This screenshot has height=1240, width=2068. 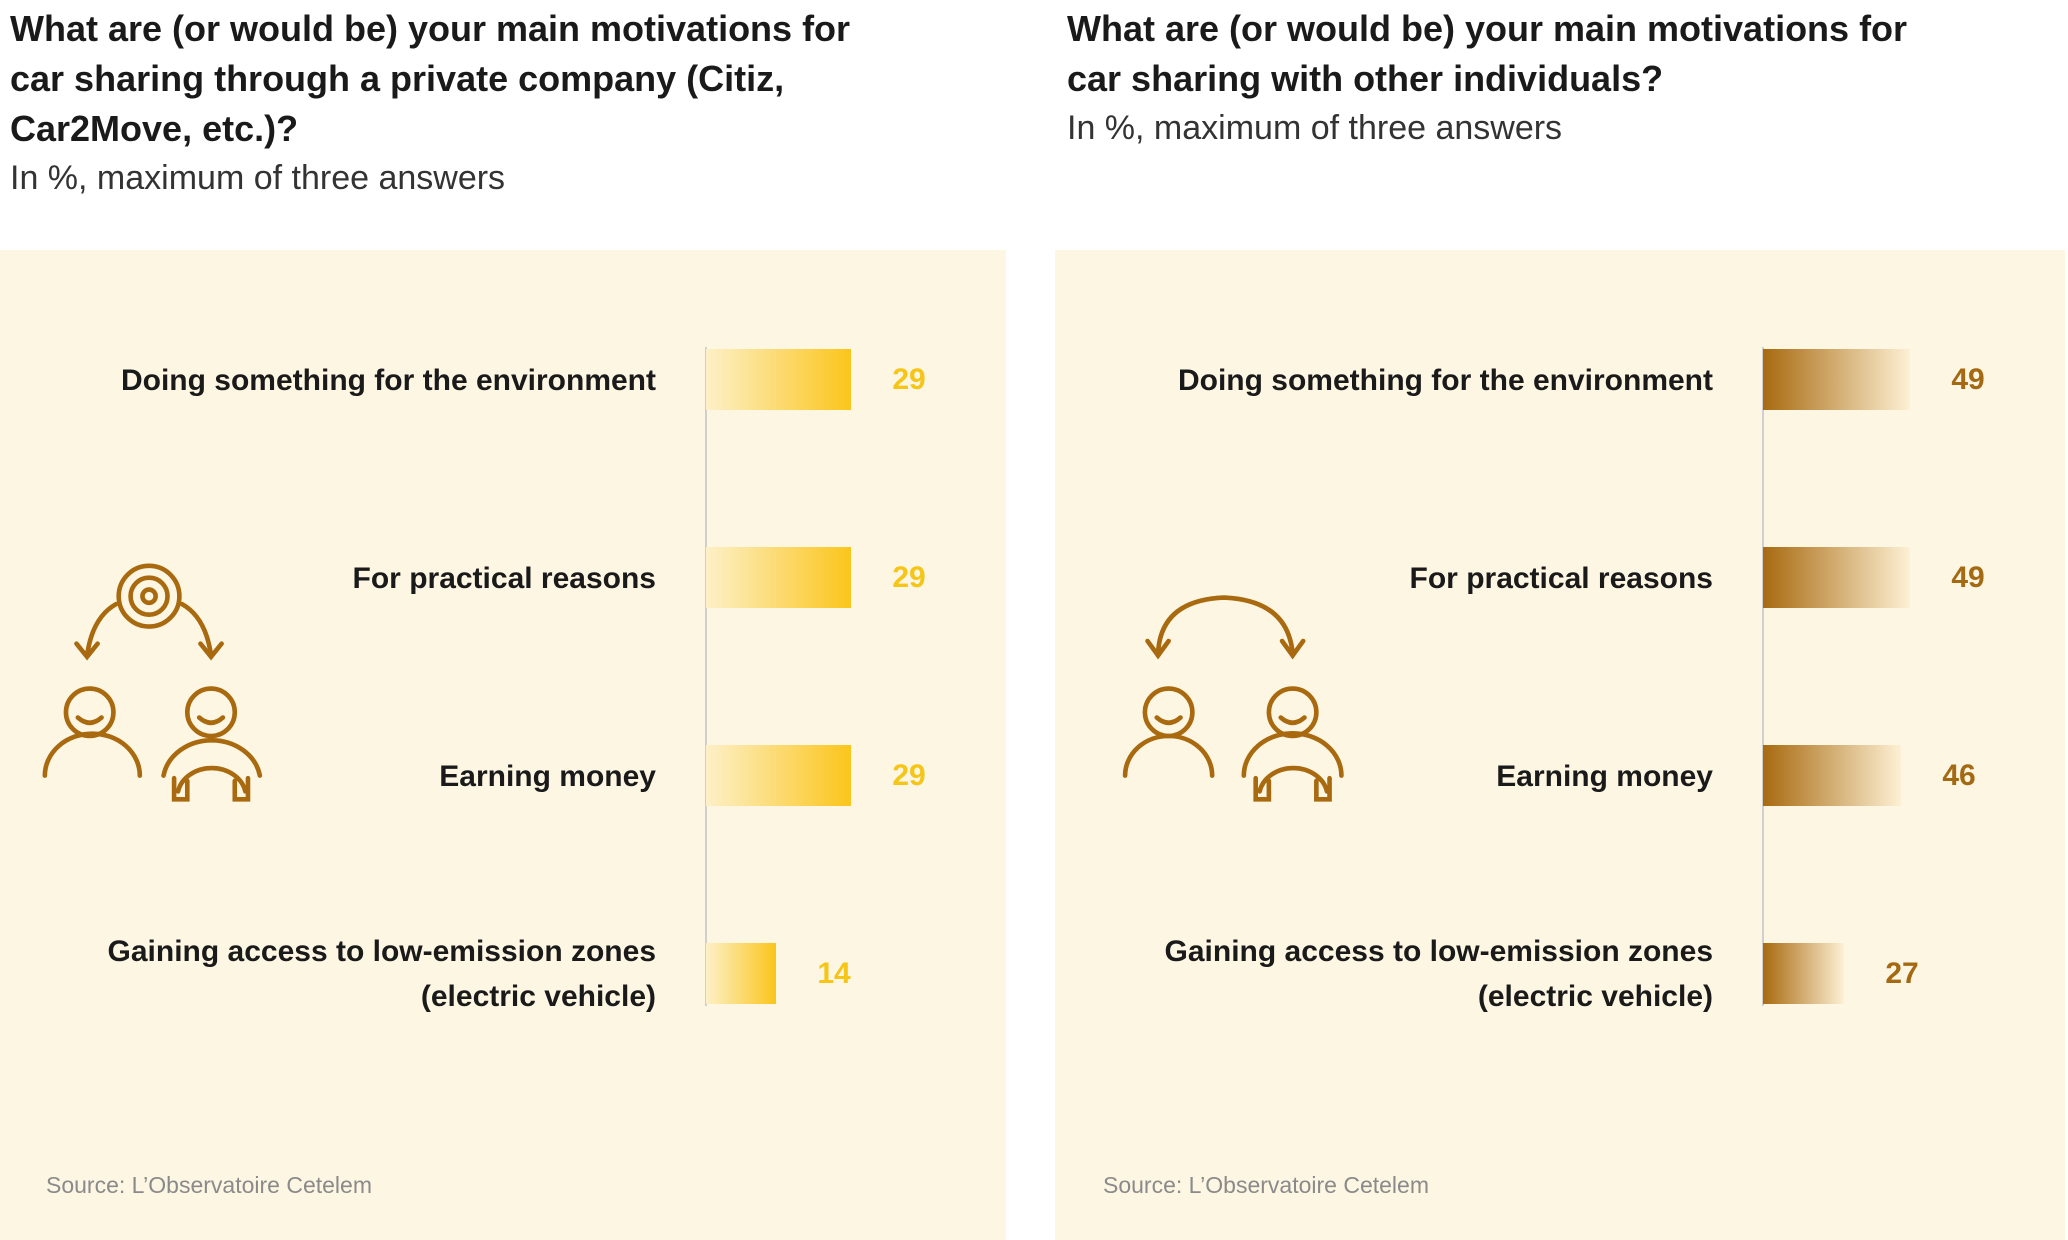 What do you see at coordinates (152, 682) in the screenshot?
I see `icon-company` at bounding box center [152, 682].